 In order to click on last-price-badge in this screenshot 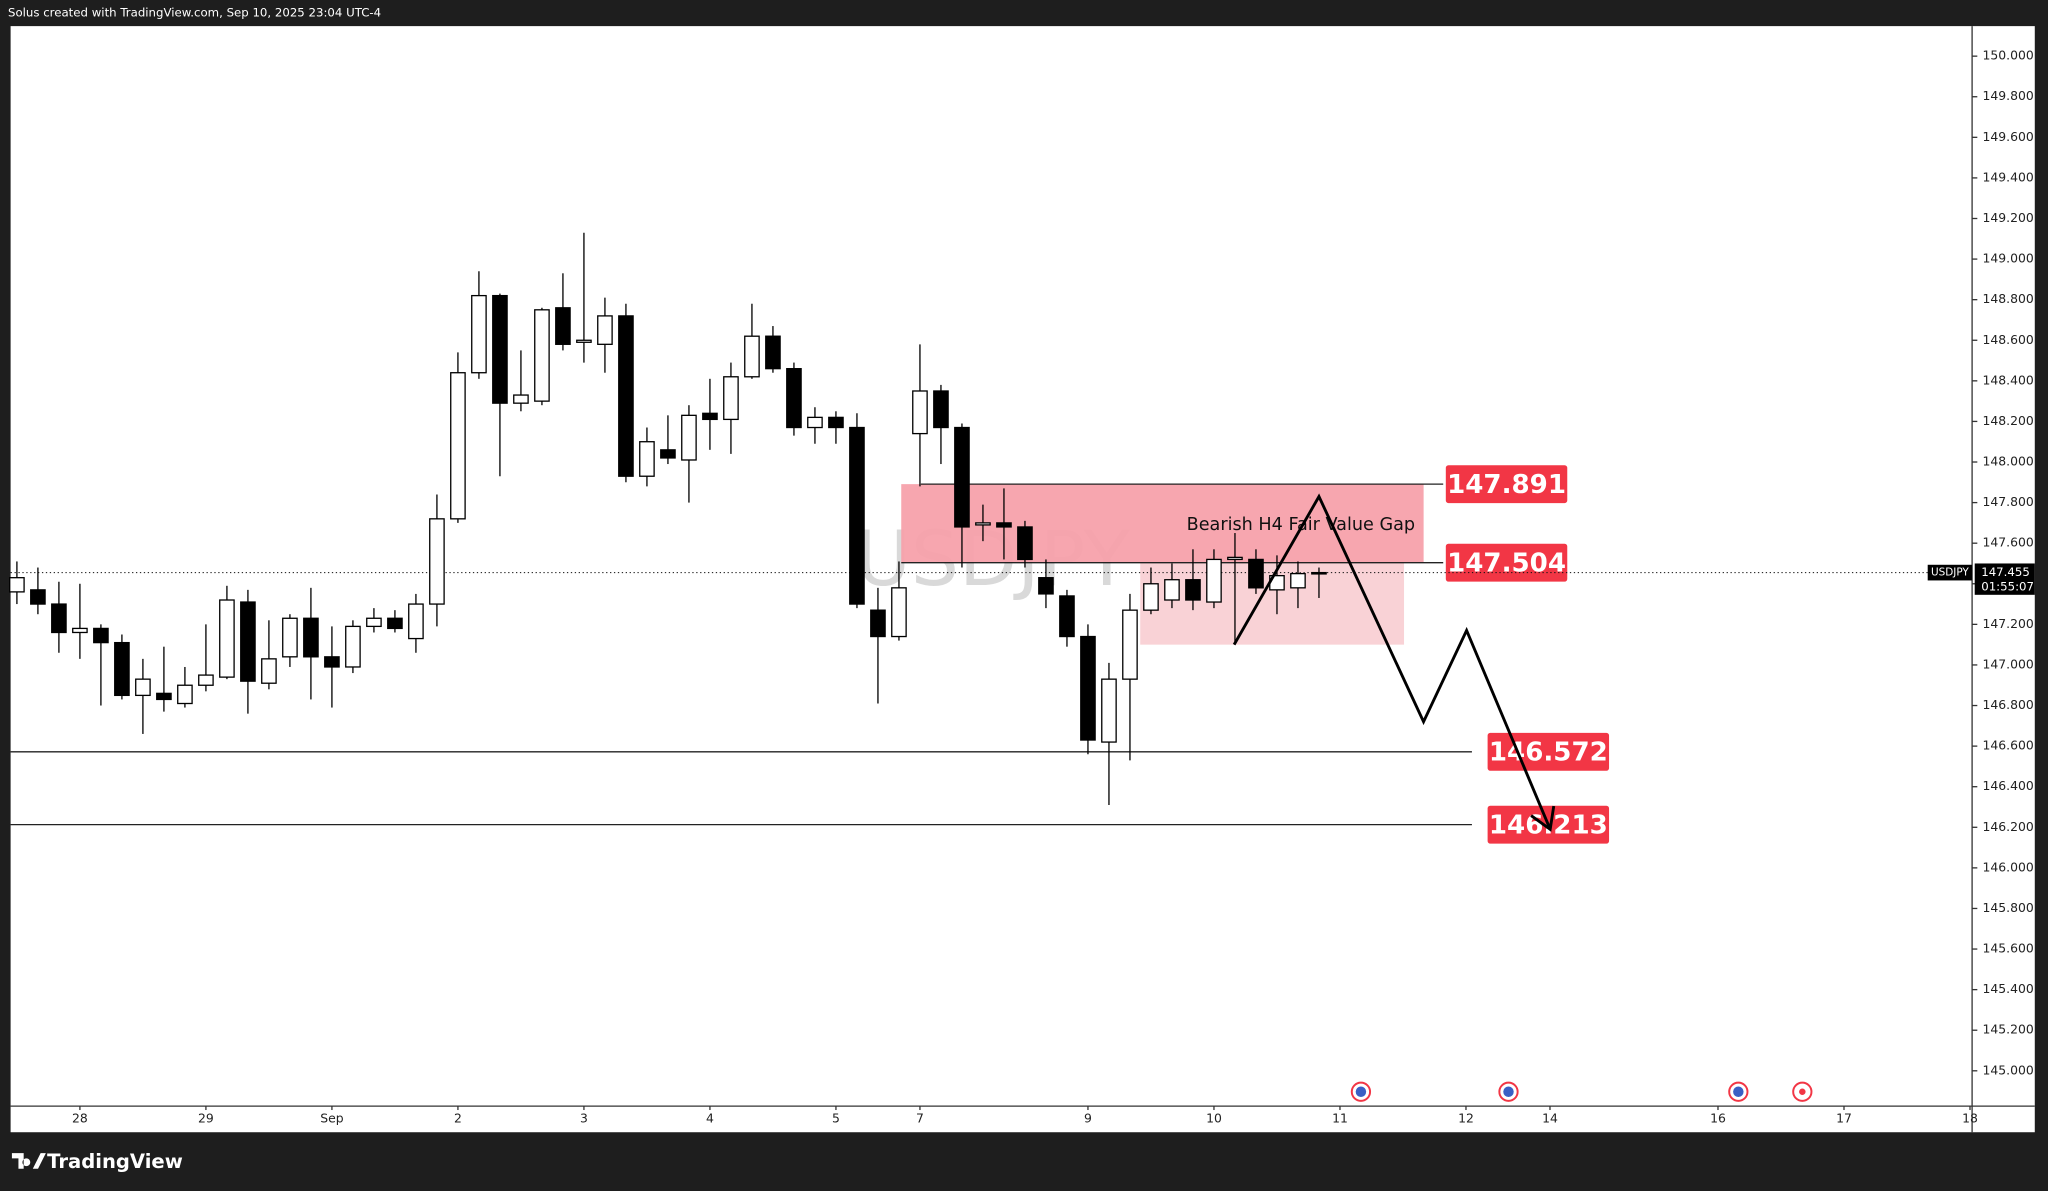, I will do `click(2004, 579)`.